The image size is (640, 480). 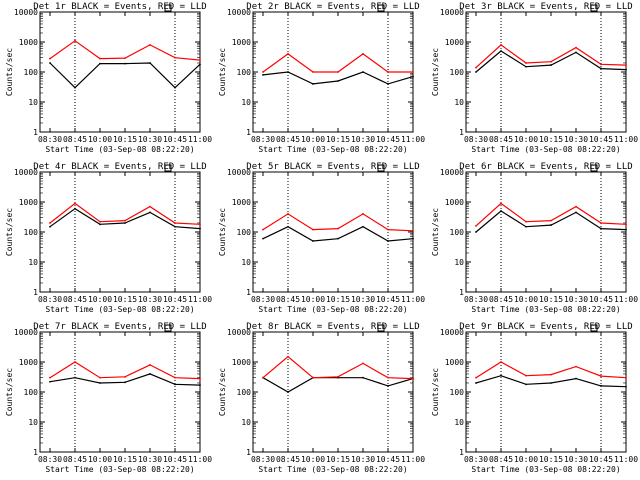 I want to click on panel-title: Det 8r BLACK = Events, RED = LLD, so click(x=332, y=327).